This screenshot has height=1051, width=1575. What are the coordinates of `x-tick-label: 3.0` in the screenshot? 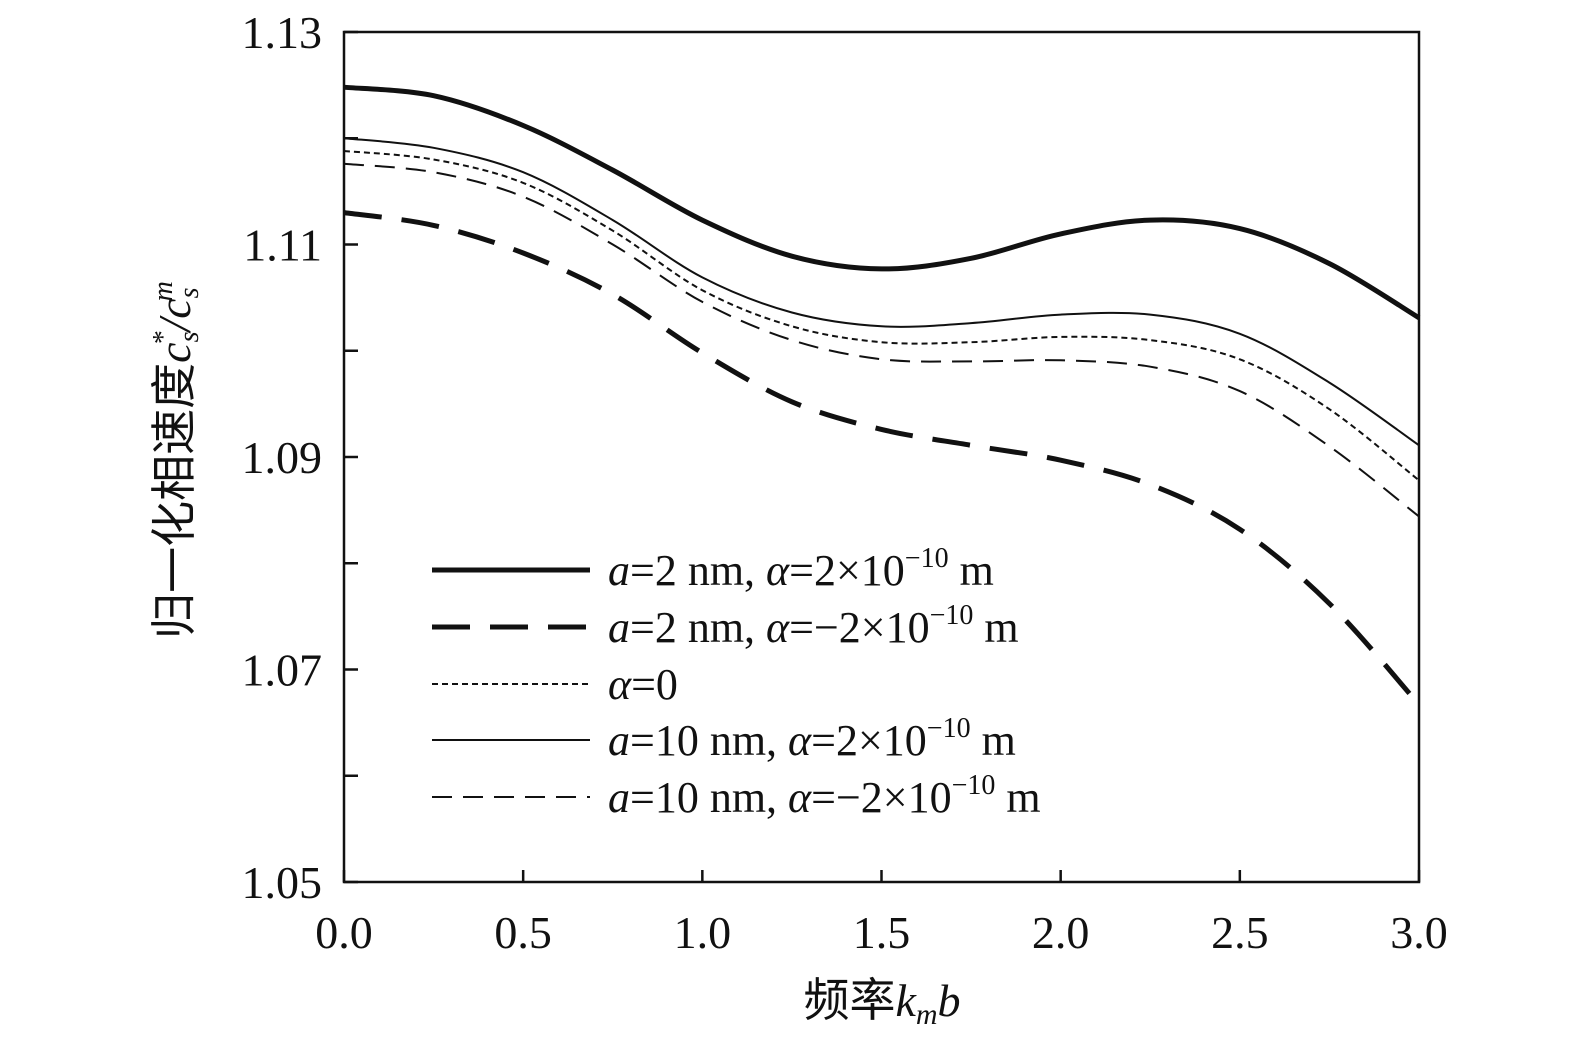 It's located at (1419, 932).